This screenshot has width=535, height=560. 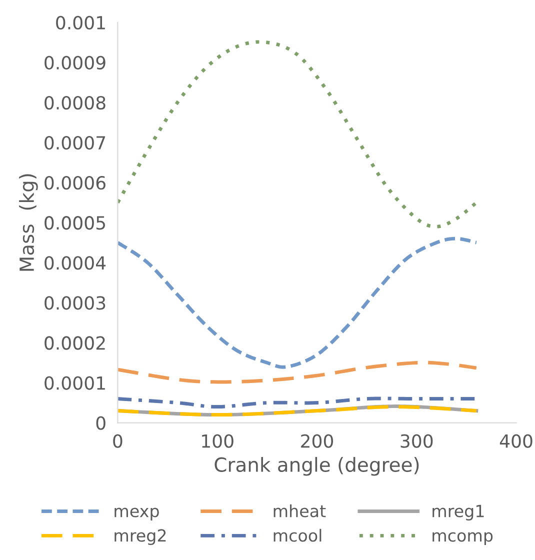 What do you see at coordinates (300, 511) in the screenshot?
I see `legend-label: mheat` at bounding box center [300, 511].